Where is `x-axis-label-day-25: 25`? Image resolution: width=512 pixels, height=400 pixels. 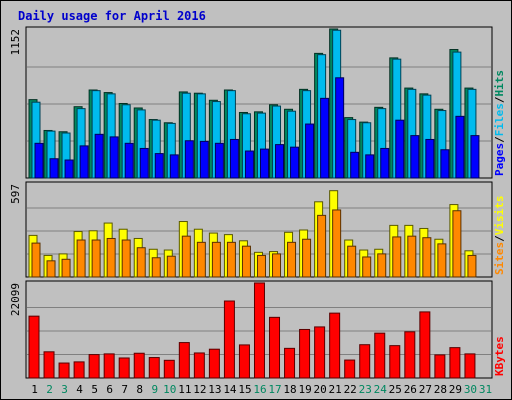
x-axis-label-day-25: 25 is located at coordinates (395, 389).